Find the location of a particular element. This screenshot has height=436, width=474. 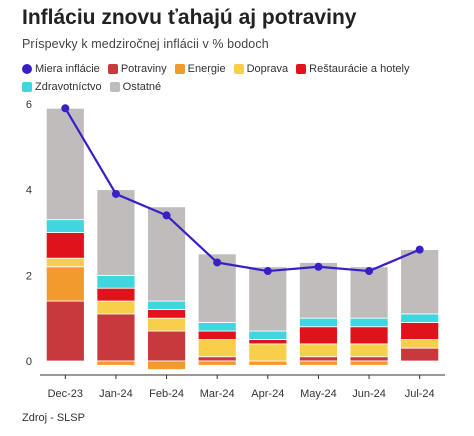

x-tick-label: Mar-24 is located at coordinates (217, 394).